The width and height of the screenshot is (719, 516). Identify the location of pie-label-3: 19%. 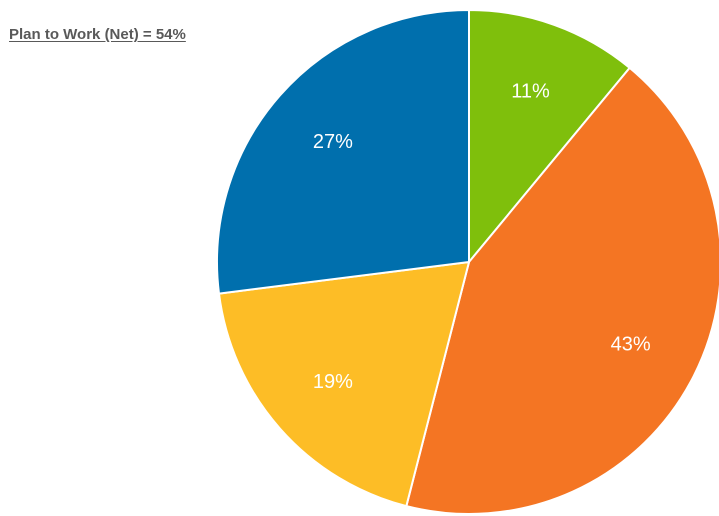
(333, 382).